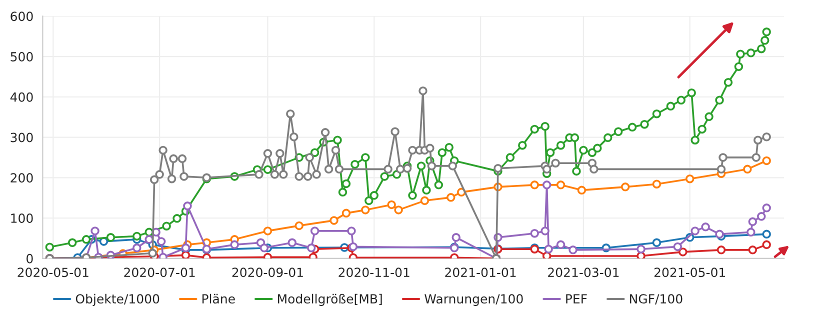 The image size is (821, 323). What do you see at coordinates (29, 259) in the screenshot?
I see `y-tick-label: 0` at bounding box center [29, 259].